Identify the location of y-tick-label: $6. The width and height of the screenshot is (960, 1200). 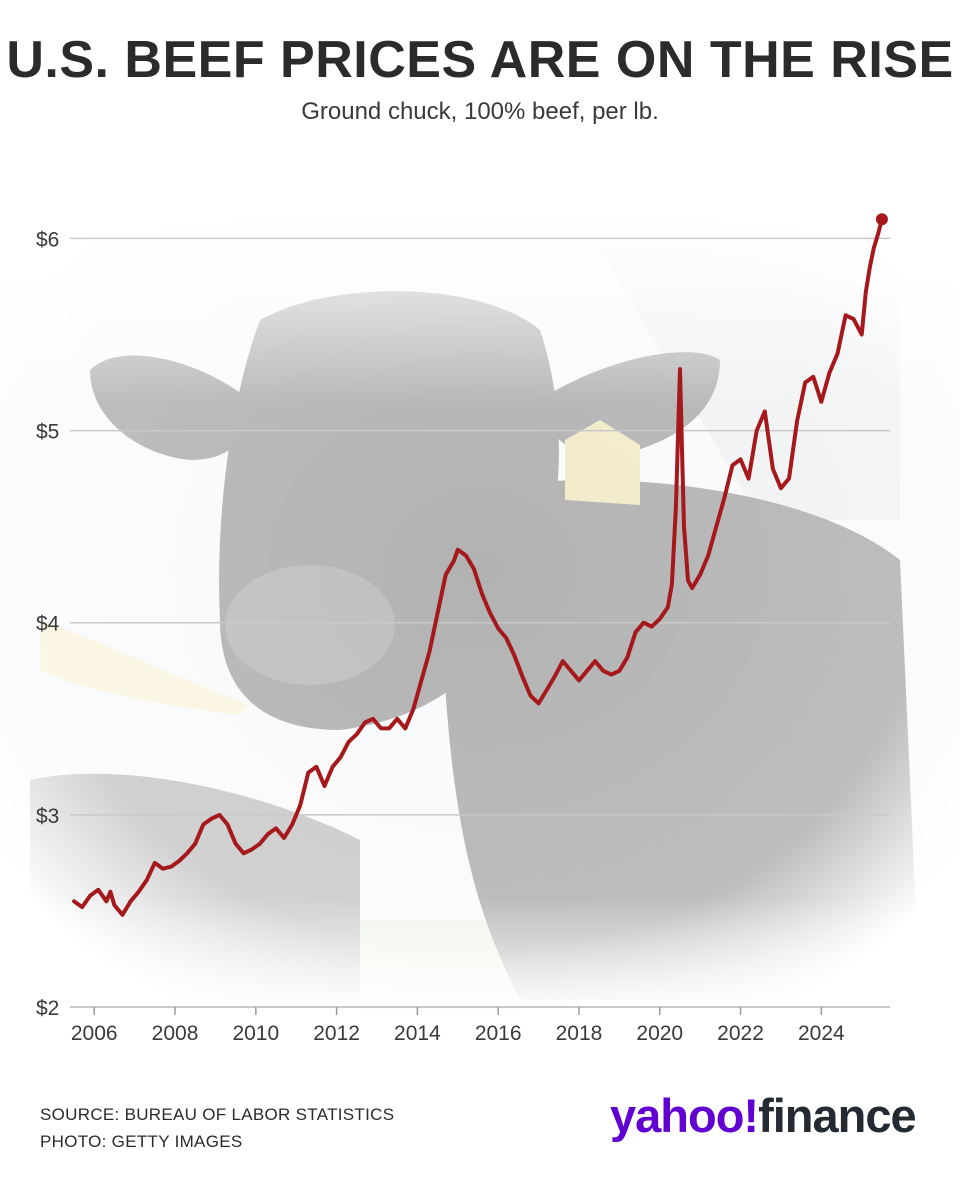
(47, 239).